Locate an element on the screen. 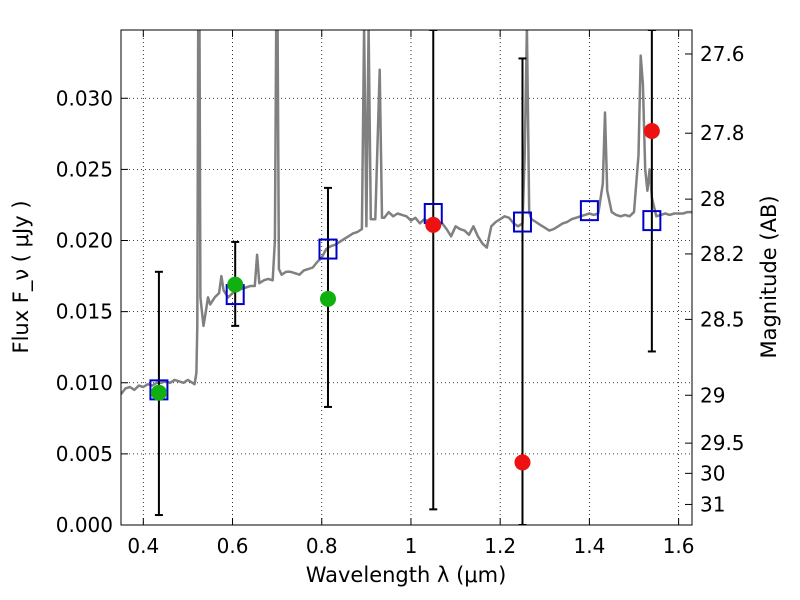 The image size is (800, 600). x-tick-label: 0.6 is located at coordinates (233, 546).